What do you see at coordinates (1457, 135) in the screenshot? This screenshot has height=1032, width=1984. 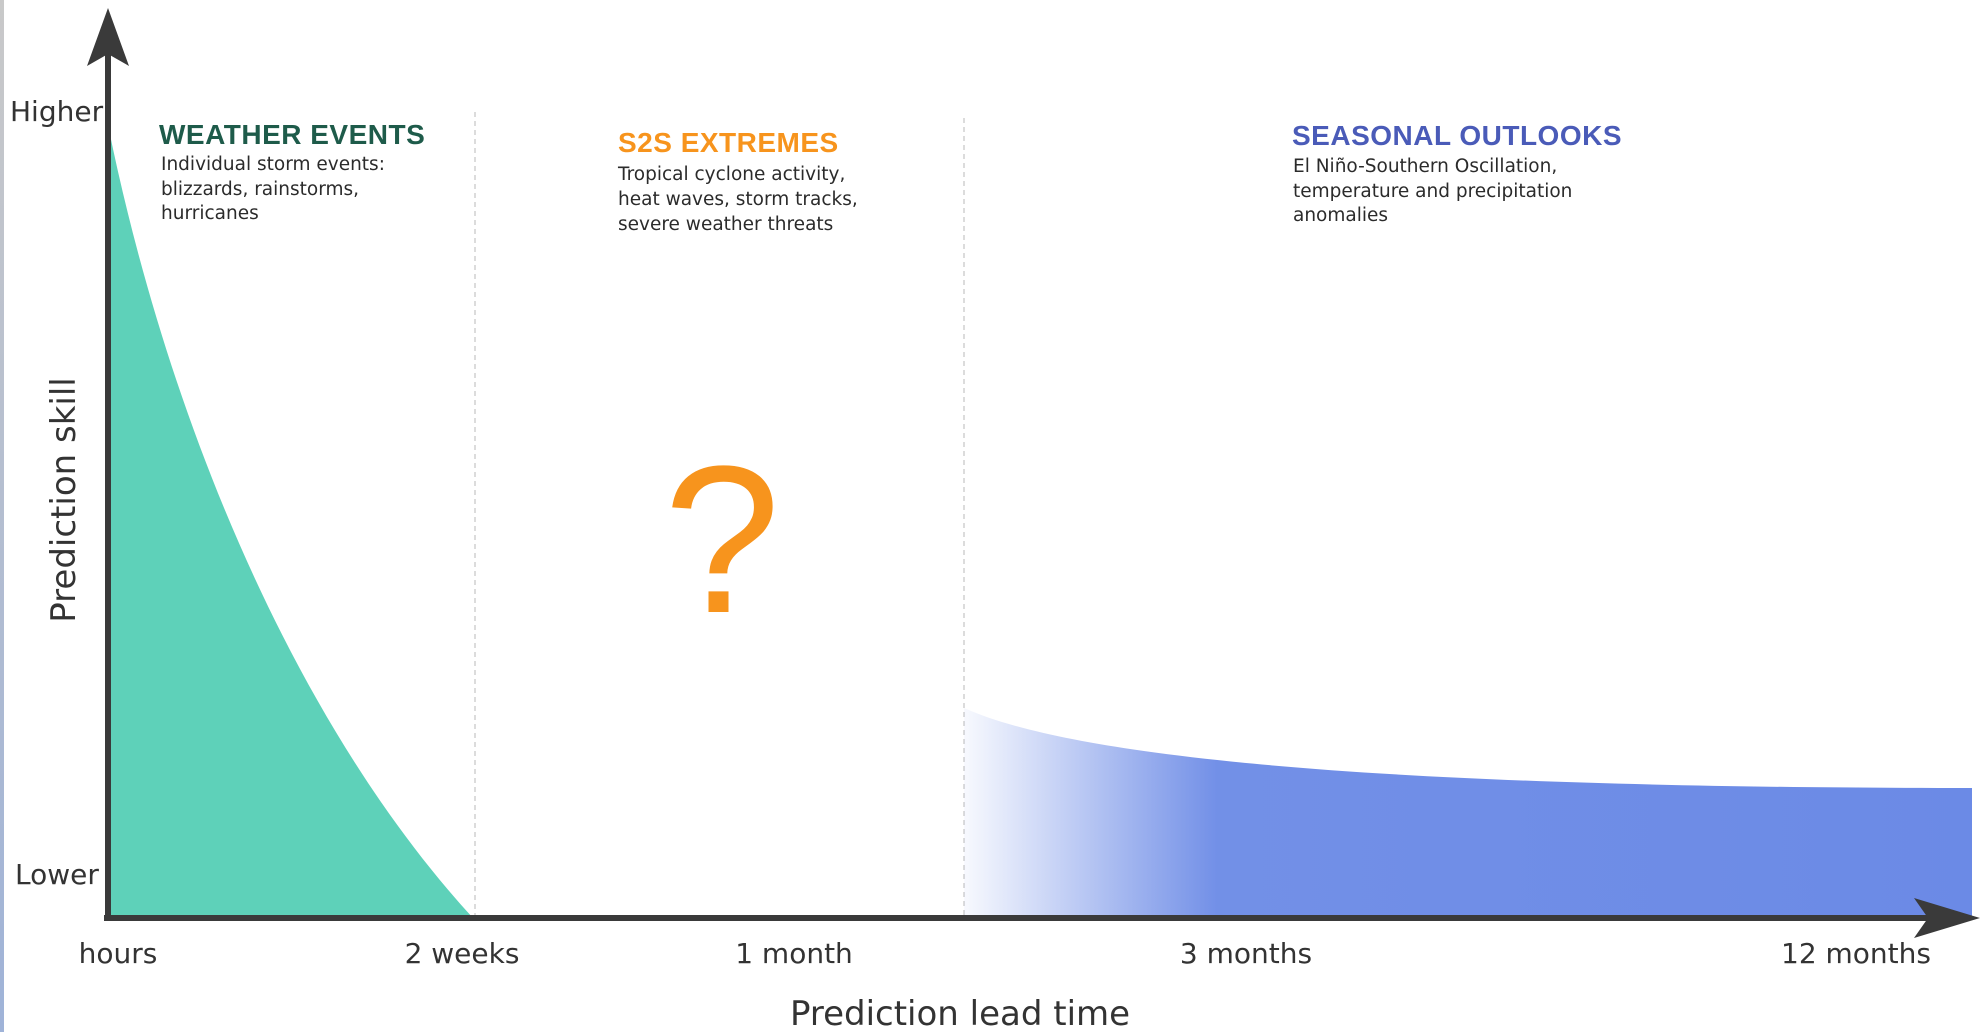 I see `seasonal-outlooks-title: SEASONAL OUTLOOKS` at bounding box center [1457, 135].